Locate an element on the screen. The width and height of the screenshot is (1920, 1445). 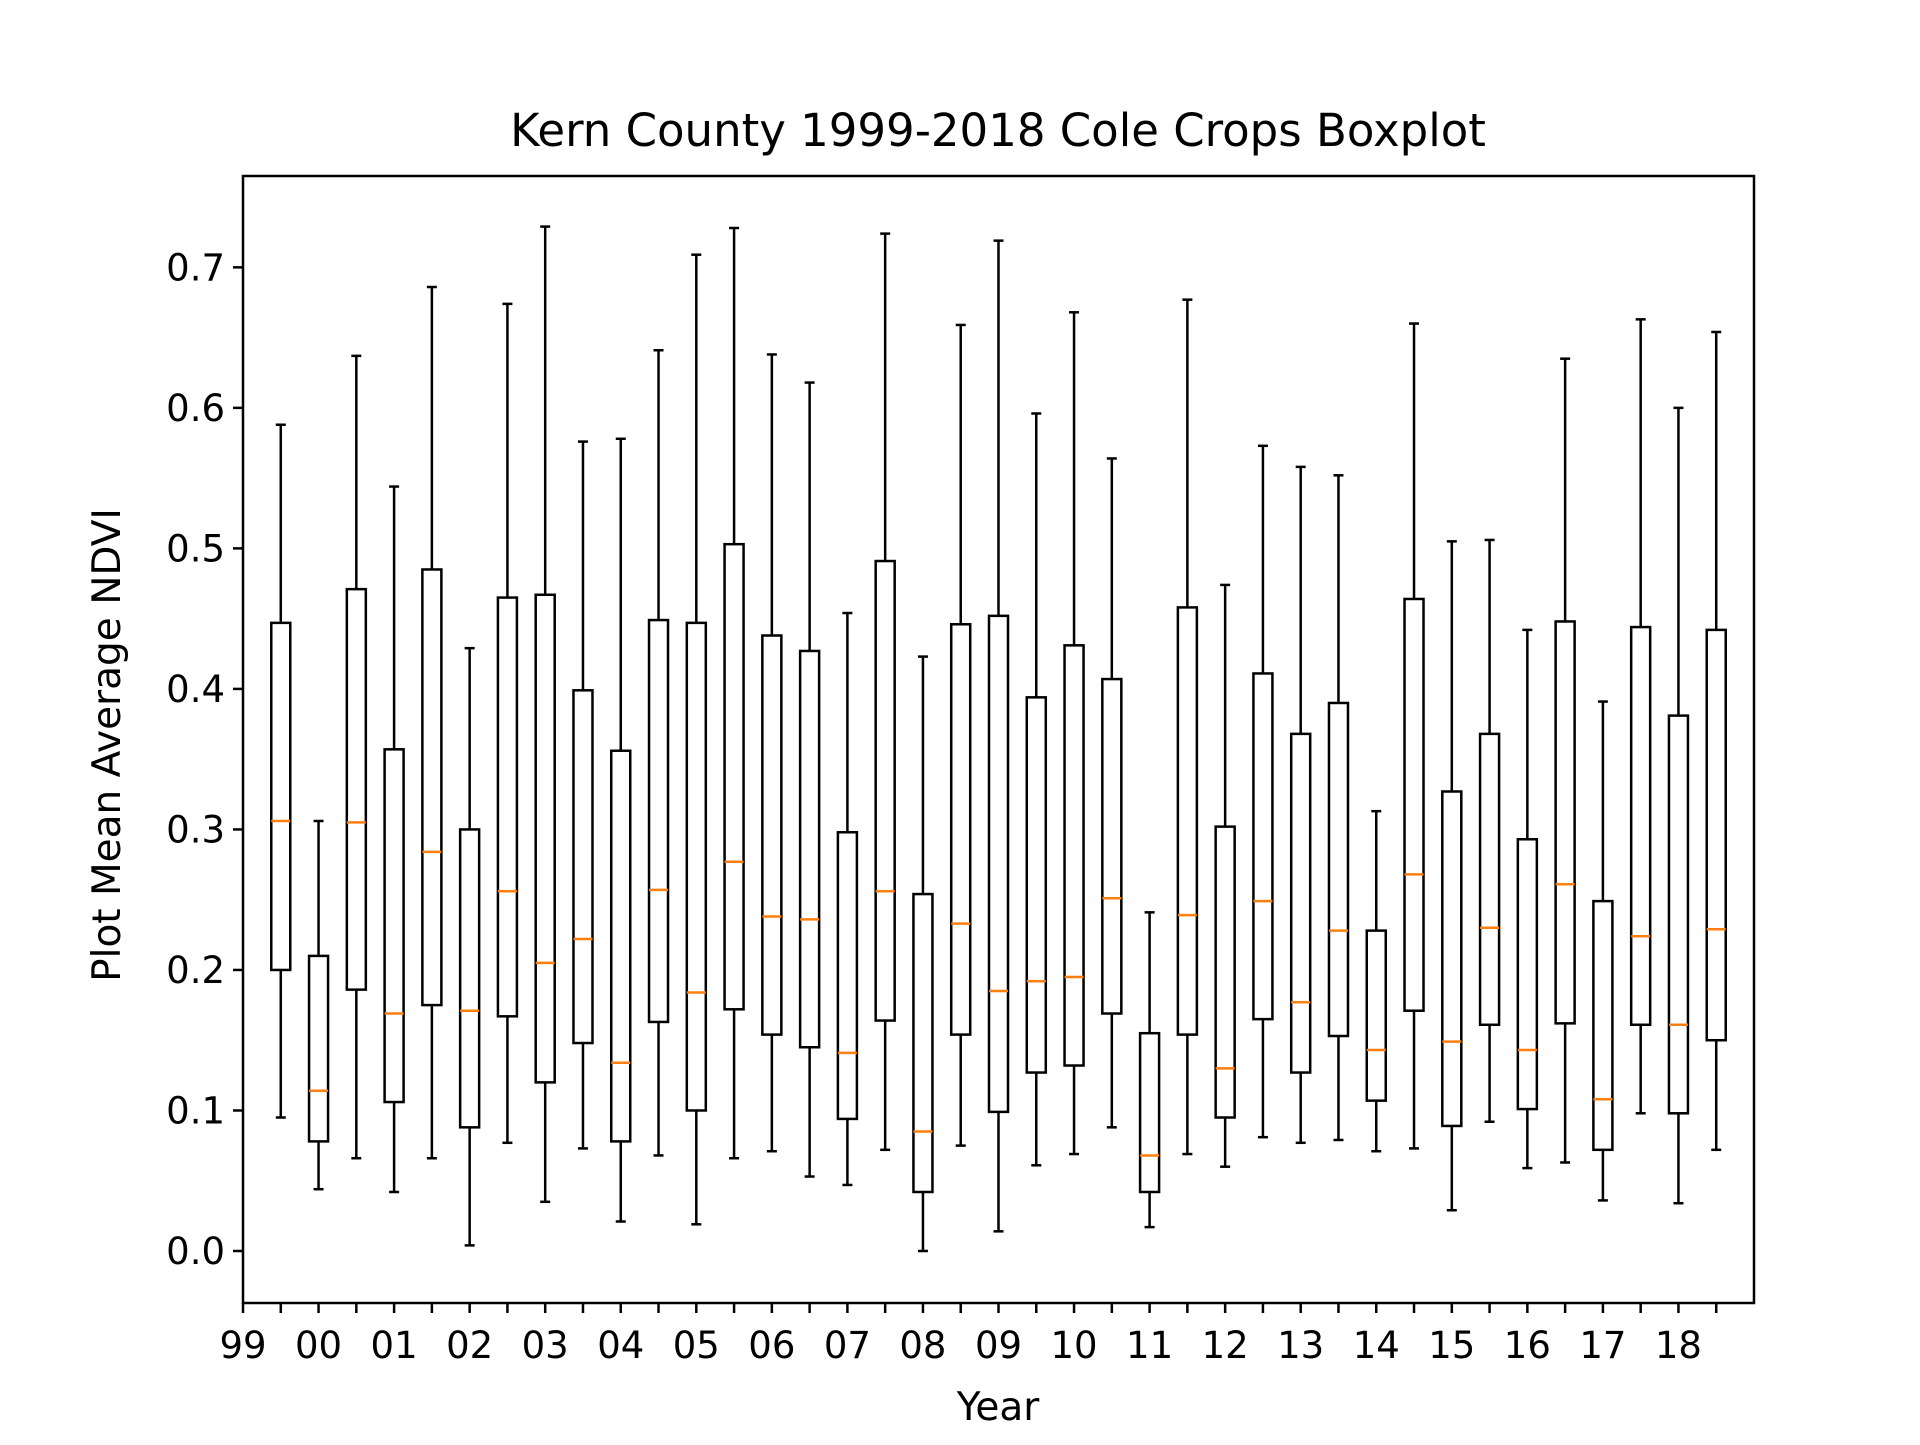
x-tick-label: 15 is located at coordinates (1451, 1345).